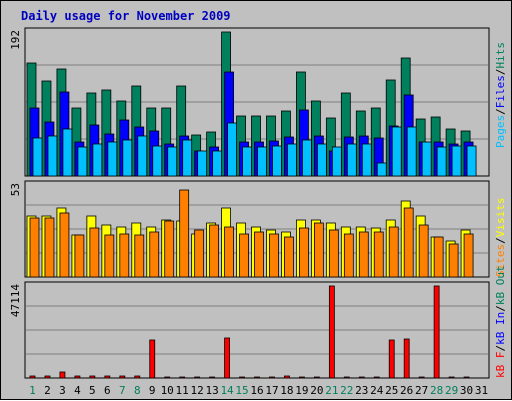 The height and width of the screenshot is (401, 512). What do you see at coordinates (167, 390) in the screenshot?
I see `x-tick-label: 10` at bounding box center [167, 390].